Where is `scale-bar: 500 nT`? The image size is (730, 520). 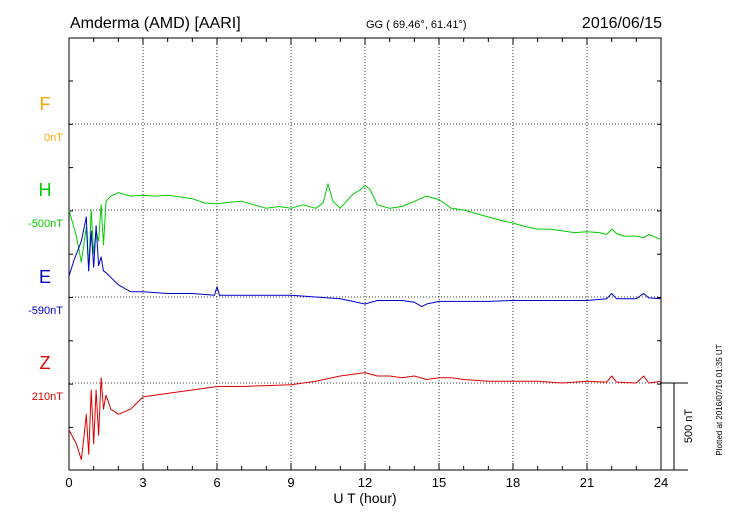
scale-bar: 500 nT is located at coordinates (677, 426).